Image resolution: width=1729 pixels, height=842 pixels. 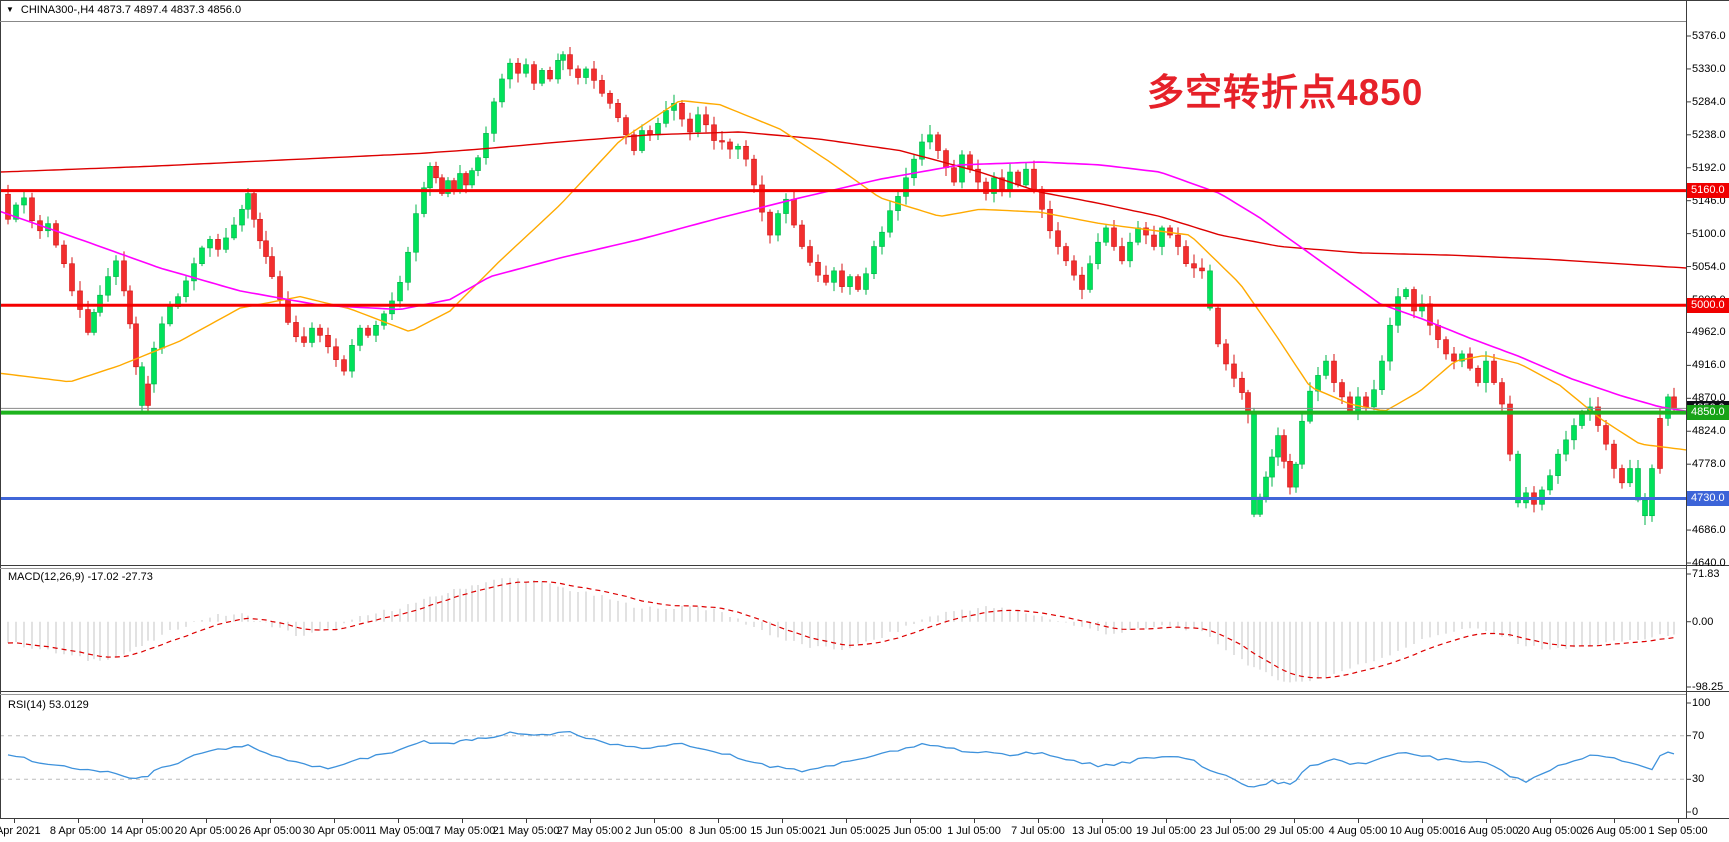 I want to click on price-tick-label: 5376.0, so click(x=1709, y=36).